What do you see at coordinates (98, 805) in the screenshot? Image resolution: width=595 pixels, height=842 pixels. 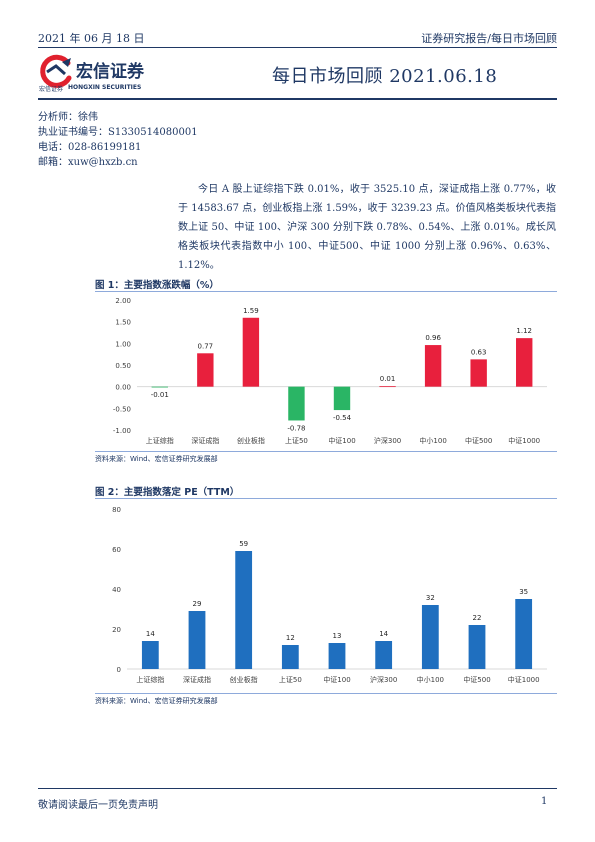 I see `disclaimer-note: 敬请阅读最后一页免责声明` at bounding box center [98, 805].